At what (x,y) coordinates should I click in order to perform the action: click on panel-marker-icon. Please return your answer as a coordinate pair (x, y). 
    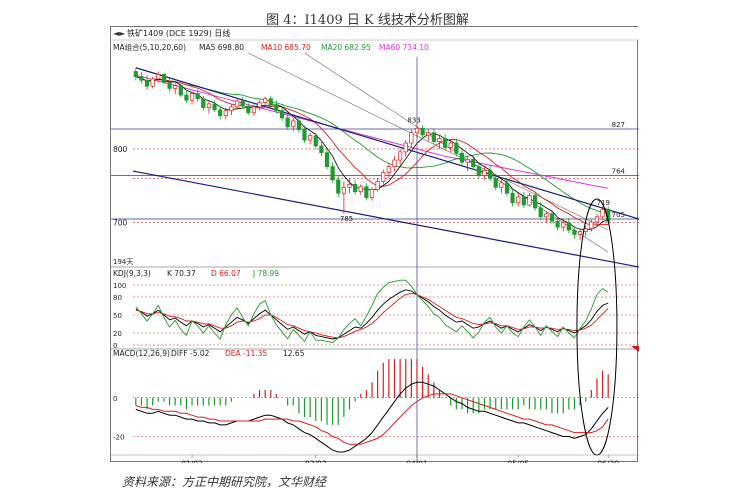
    Looking at the image, I should click on (635, 349).